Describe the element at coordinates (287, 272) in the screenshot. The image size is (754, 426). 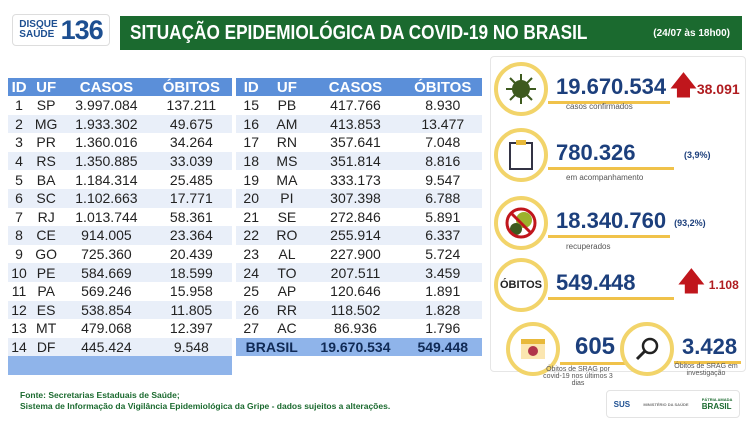
I see `table-cell: TO` at that location.